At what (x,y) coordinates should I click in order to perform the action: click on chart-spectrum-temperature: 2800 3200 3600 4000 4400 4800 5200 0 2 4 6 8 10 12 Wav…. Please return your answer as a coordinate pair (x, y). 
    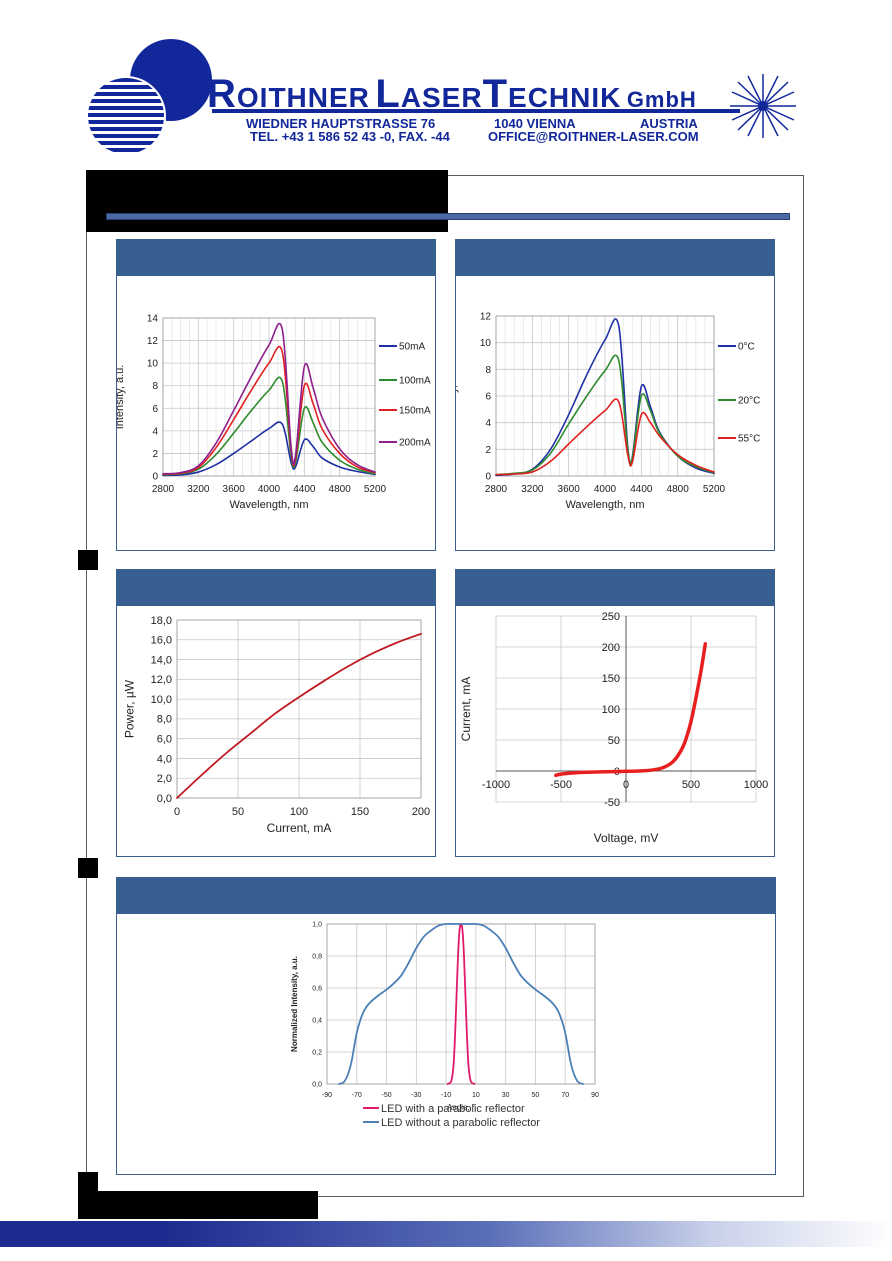
    Looking at the image, I should click on (608, 412).